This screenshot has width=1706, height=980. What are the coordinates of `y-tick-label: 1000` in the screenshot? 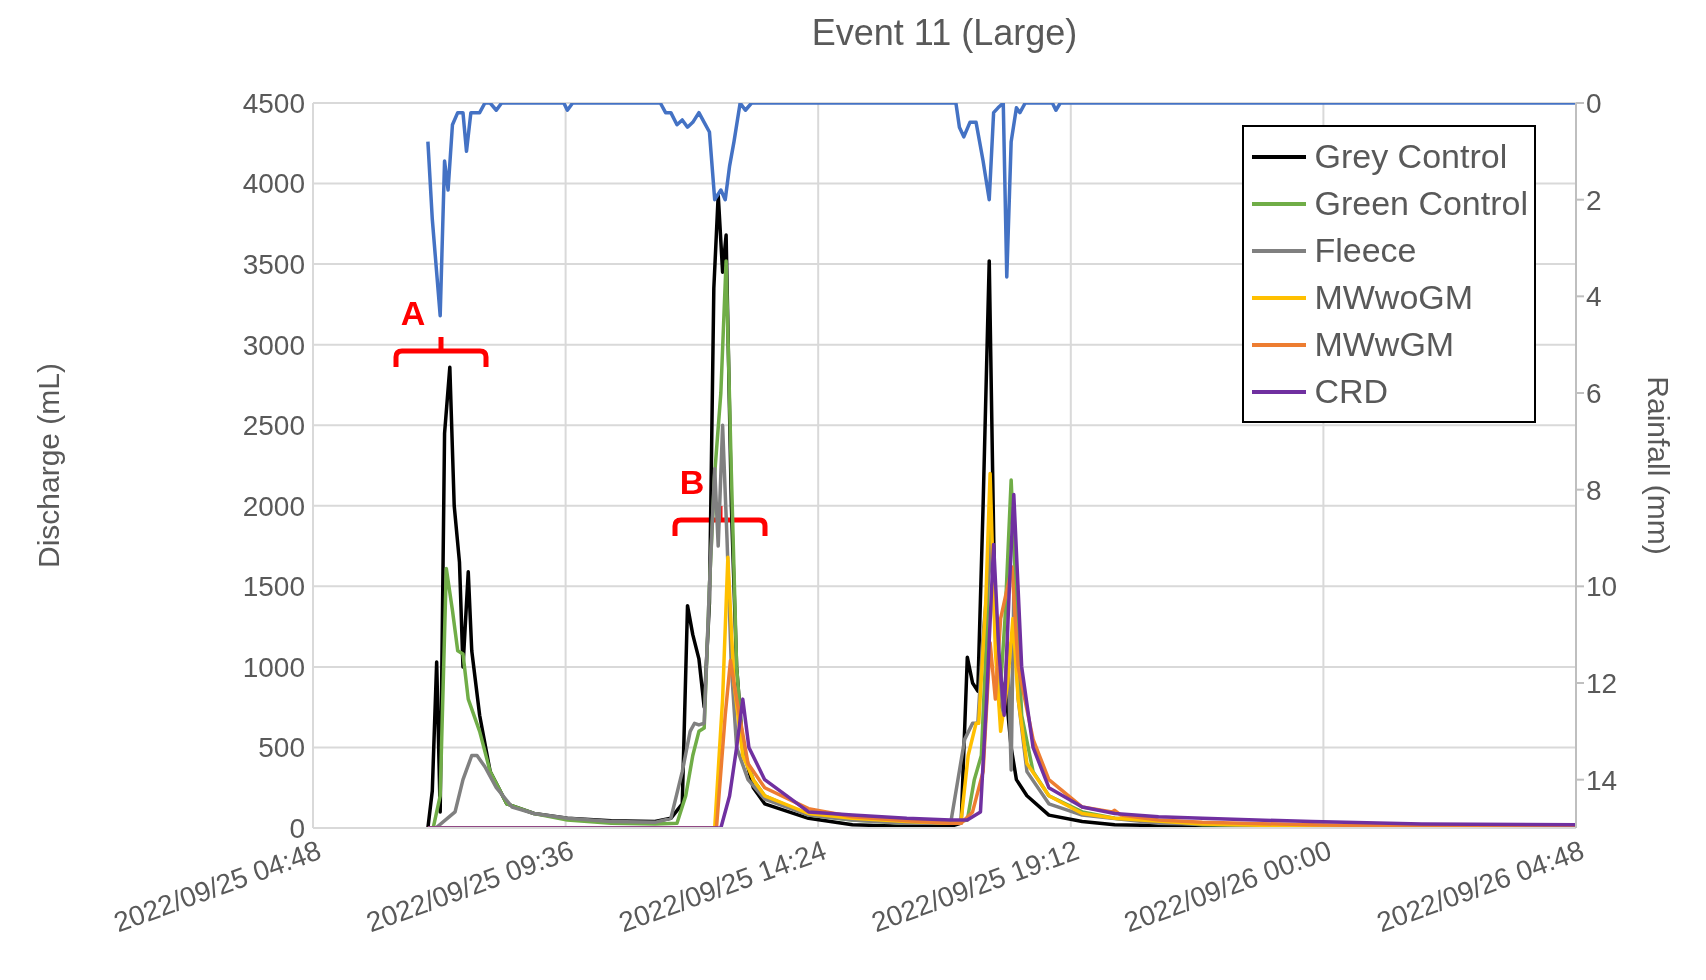 It's located at (273, 667).